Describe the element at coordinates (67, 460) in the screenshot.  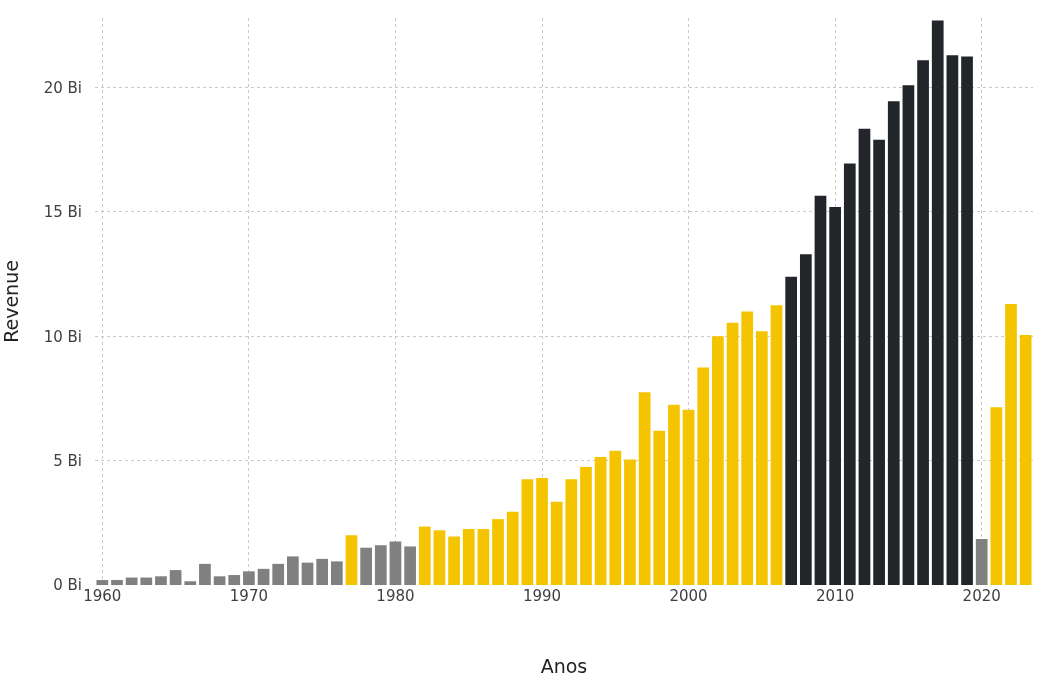
I see `y-tick-label: 5 Bi` at that location.